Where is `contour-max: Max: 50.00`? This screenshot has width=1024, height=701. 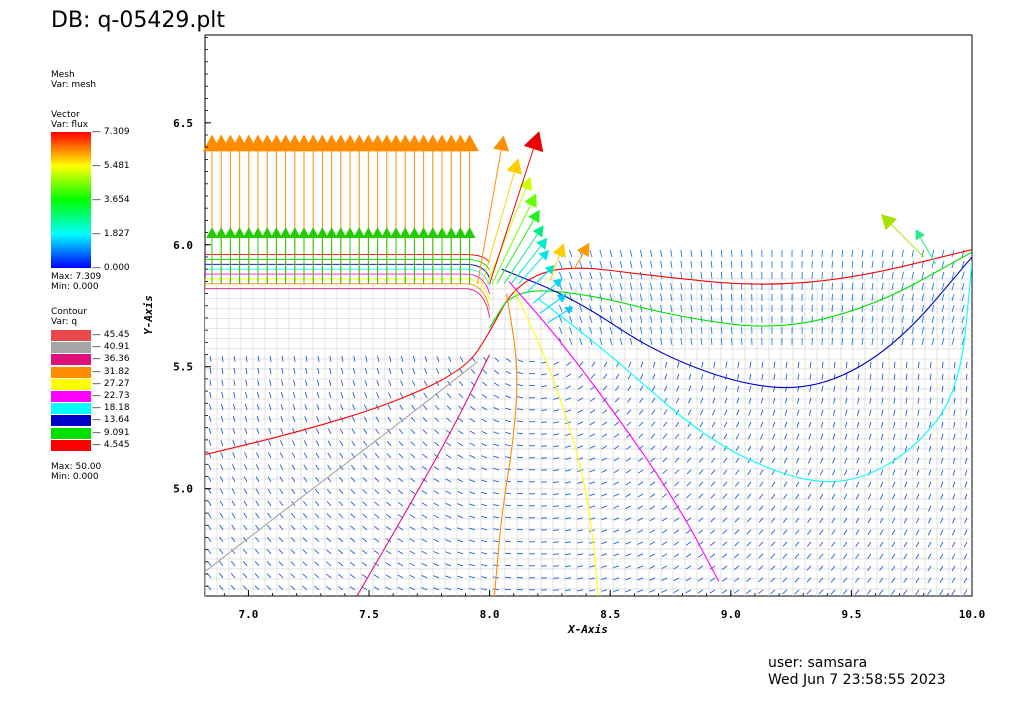 contour-max: Max: 50.00 is located at coordinates (76, 467).